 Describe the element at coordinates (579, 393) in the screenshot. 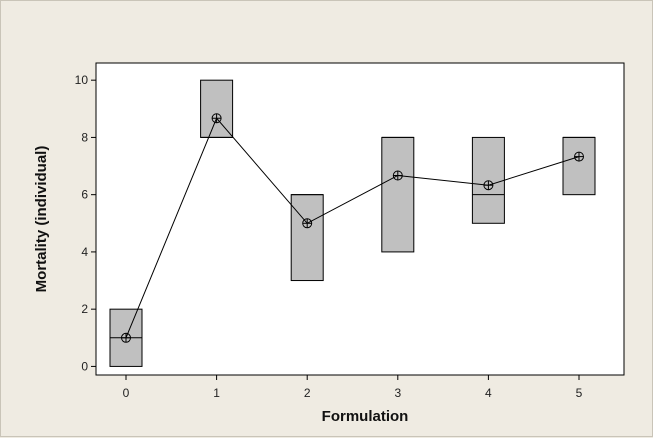

I see `x-tick-label: 5` at that location.